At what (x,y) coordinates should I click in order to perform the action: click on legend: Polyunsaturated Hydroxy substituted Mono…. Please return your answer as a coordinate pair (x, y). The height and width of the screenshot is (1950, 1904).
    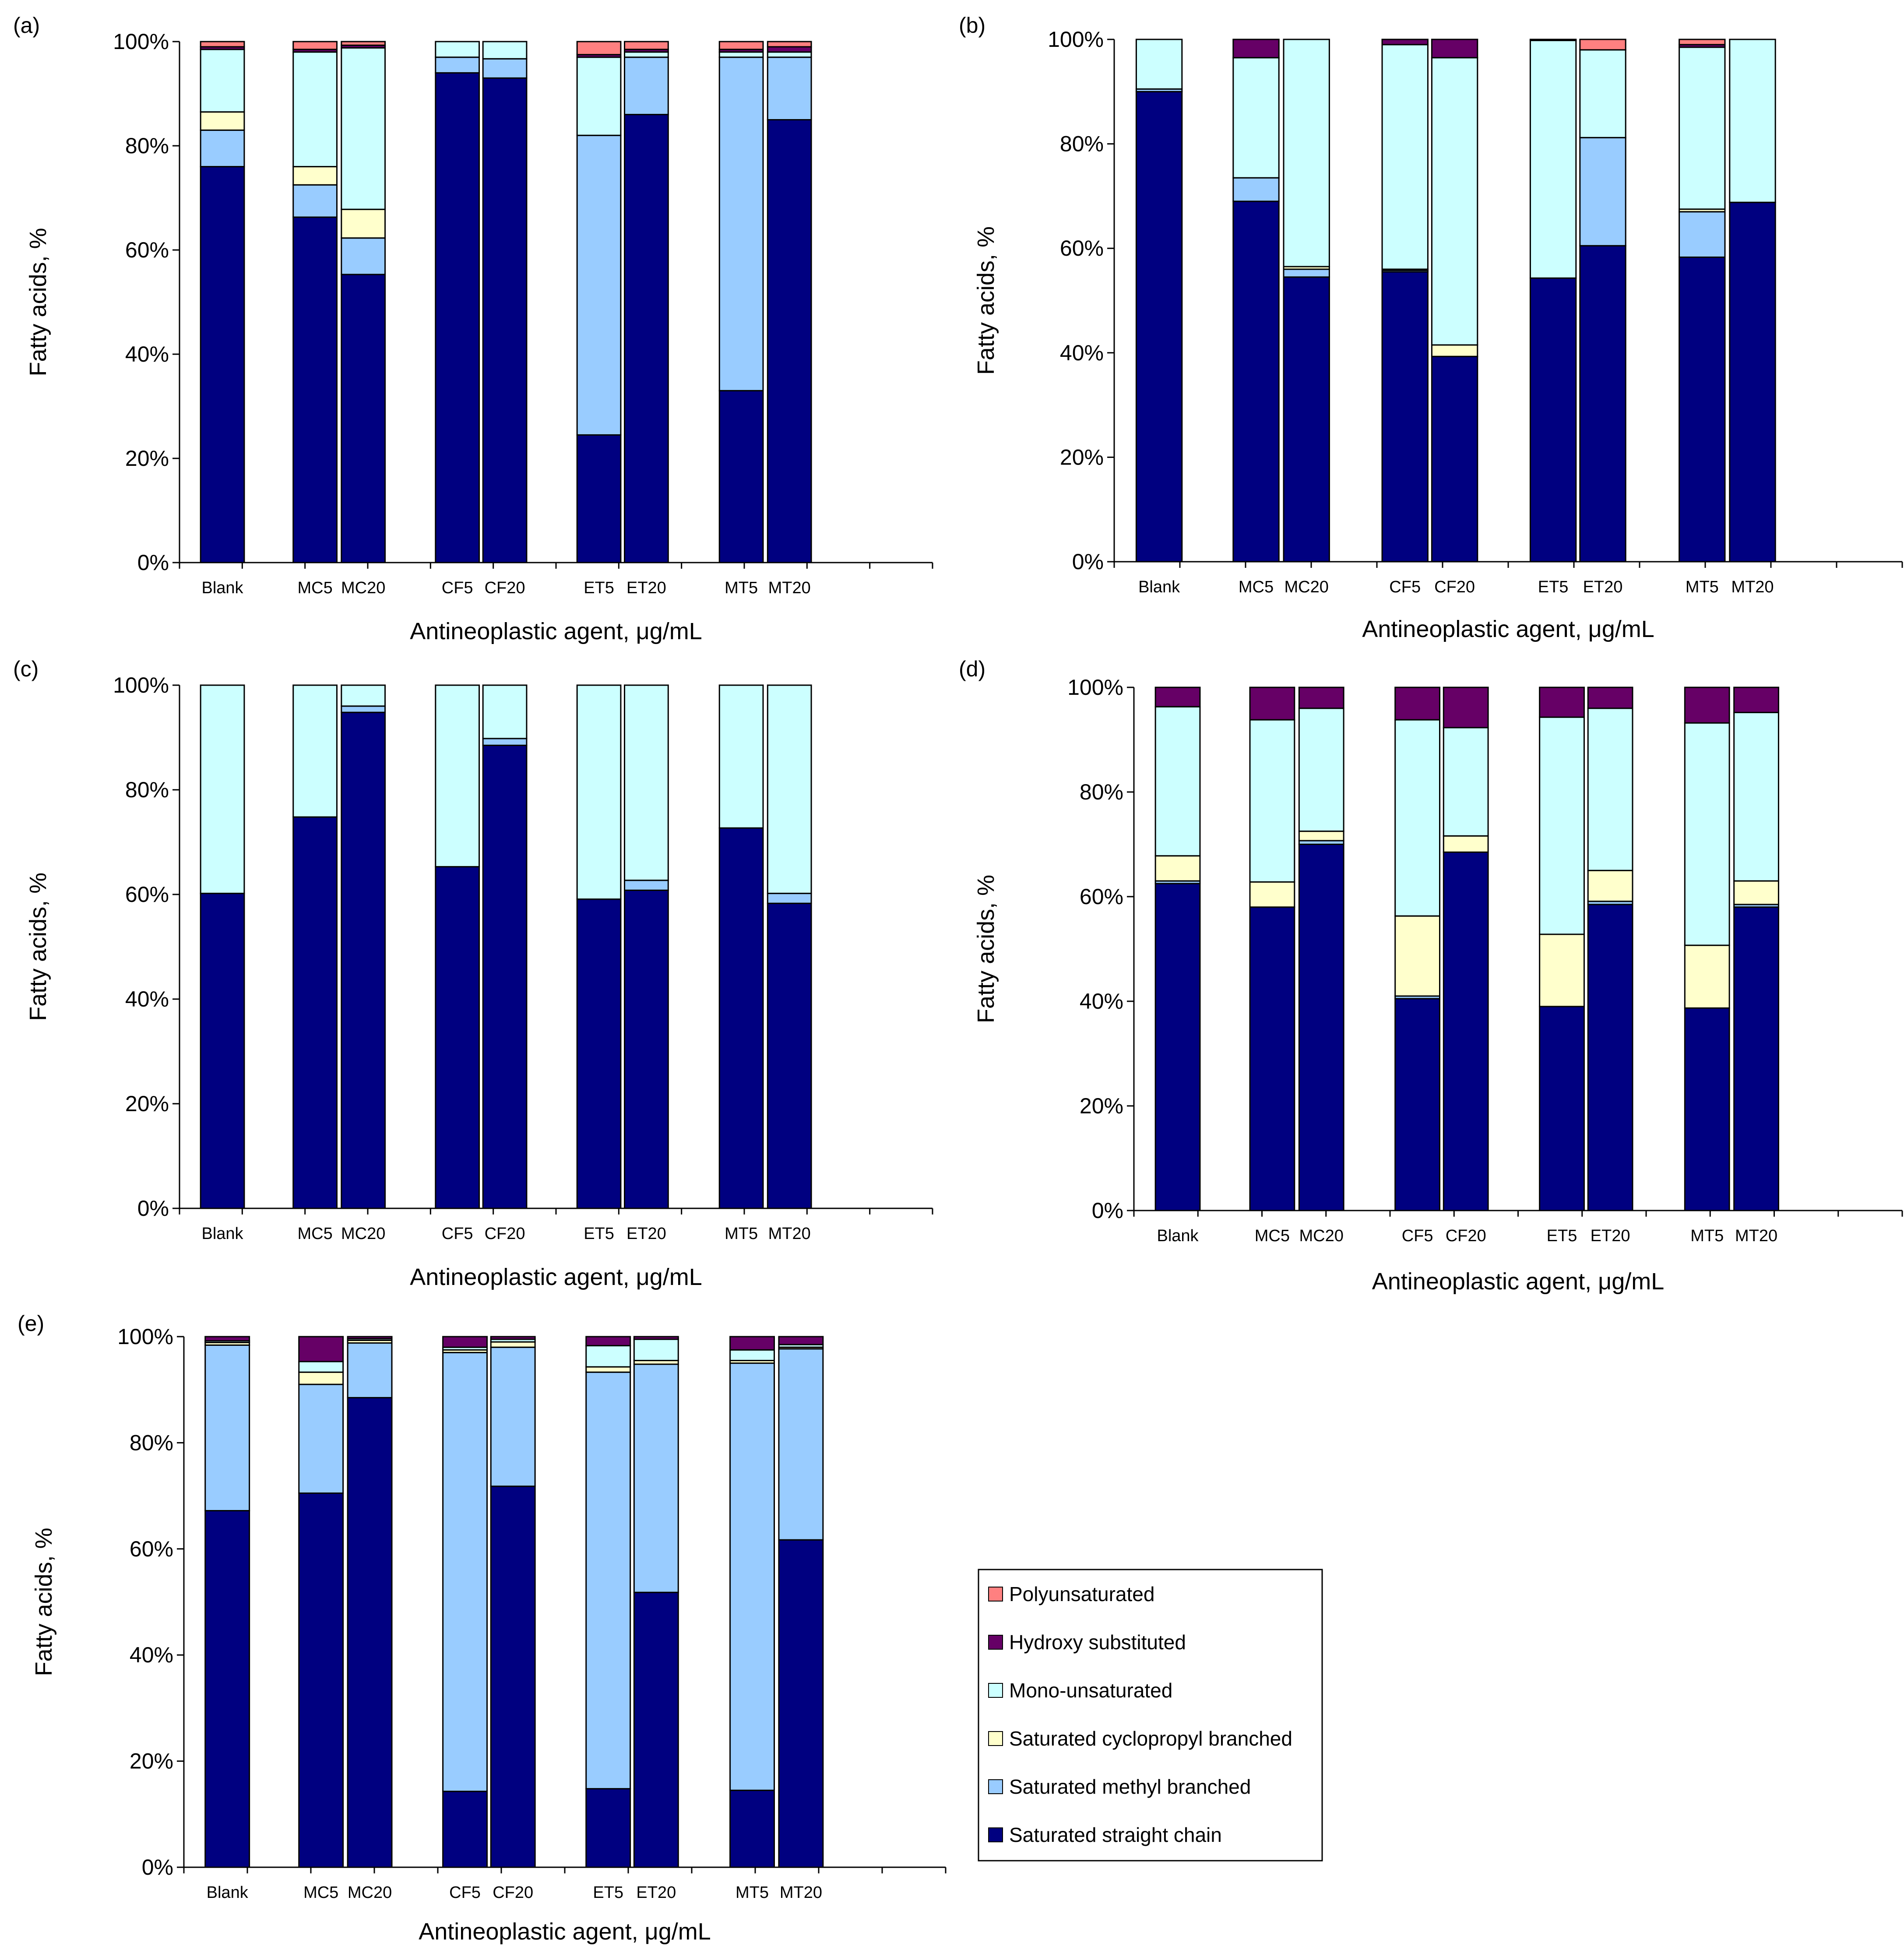
    Looking at the image, I should click on (1151, 1715).